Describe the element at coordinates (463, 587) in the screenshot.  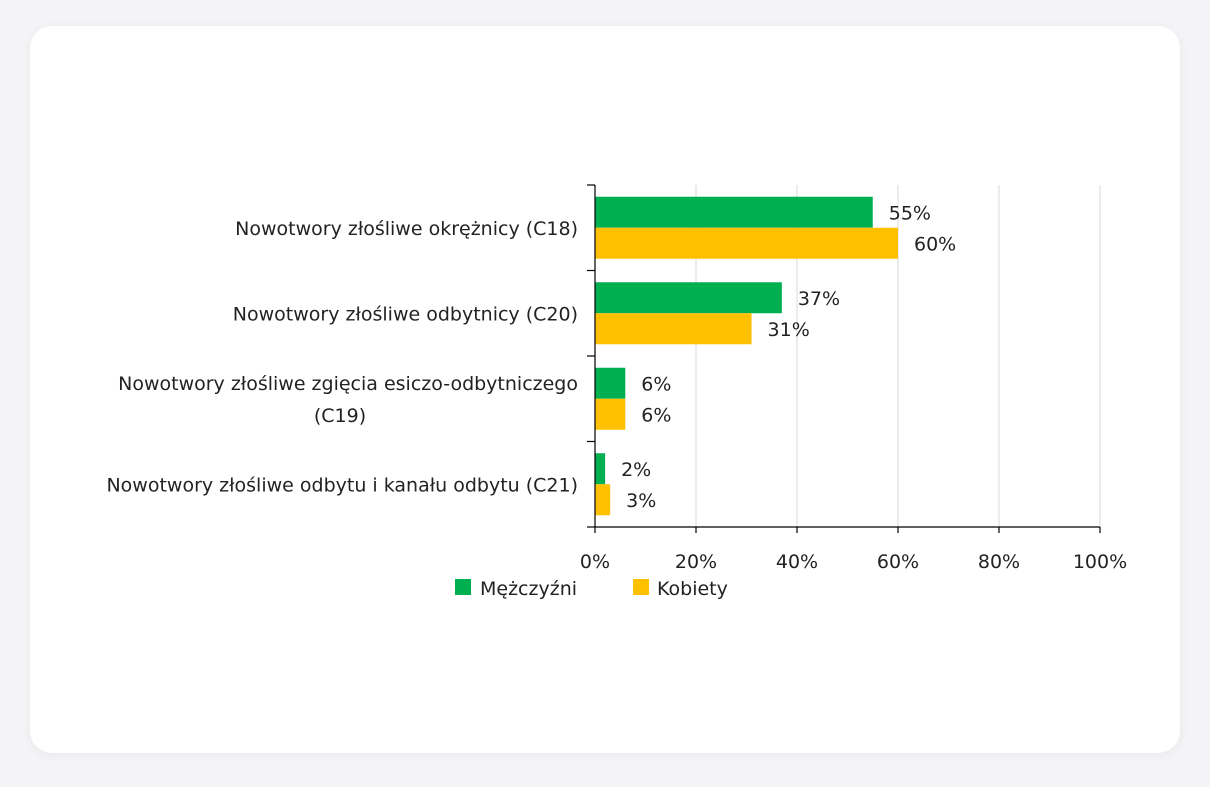
I see `legend-swatch-men` at that location.